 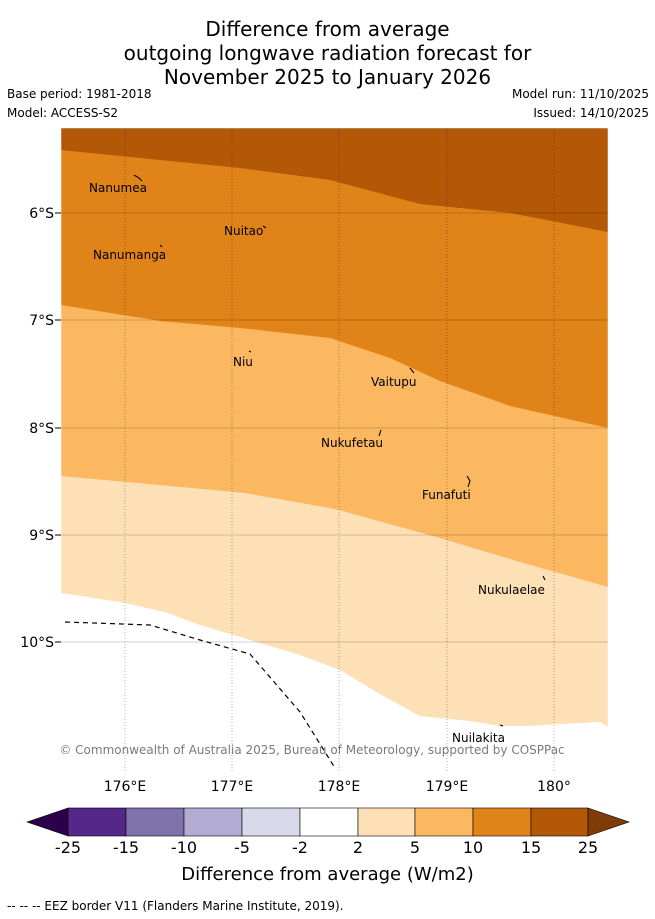 What do you see at coordinates (415, 847) in the screenshot?
I see `colorbar-tick-5: 5` at bounding box center [415, 847].